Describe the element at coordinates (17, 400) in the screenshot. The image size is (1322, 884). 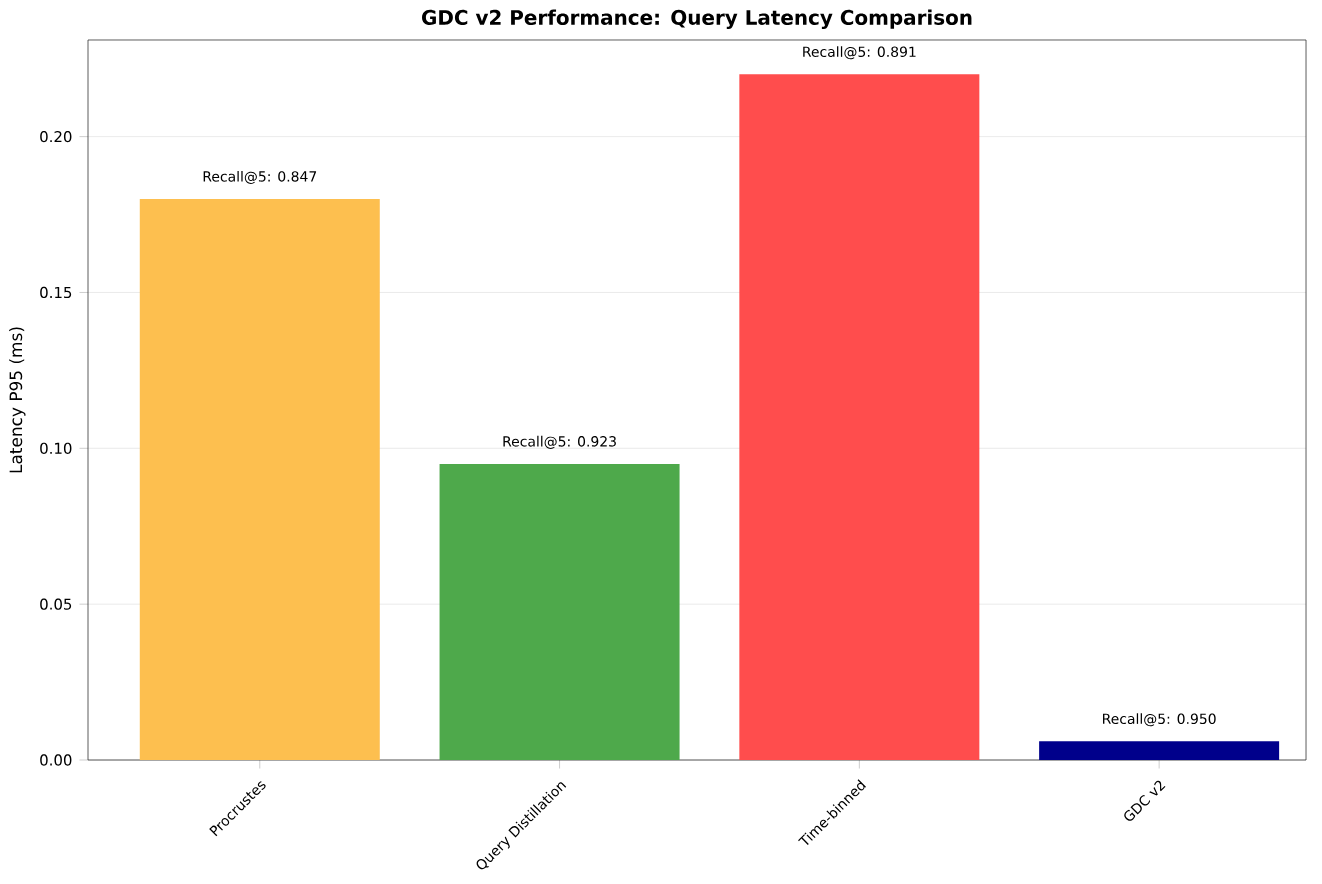
I see `y-axis-title: Latency P95 (ms)` at that location.